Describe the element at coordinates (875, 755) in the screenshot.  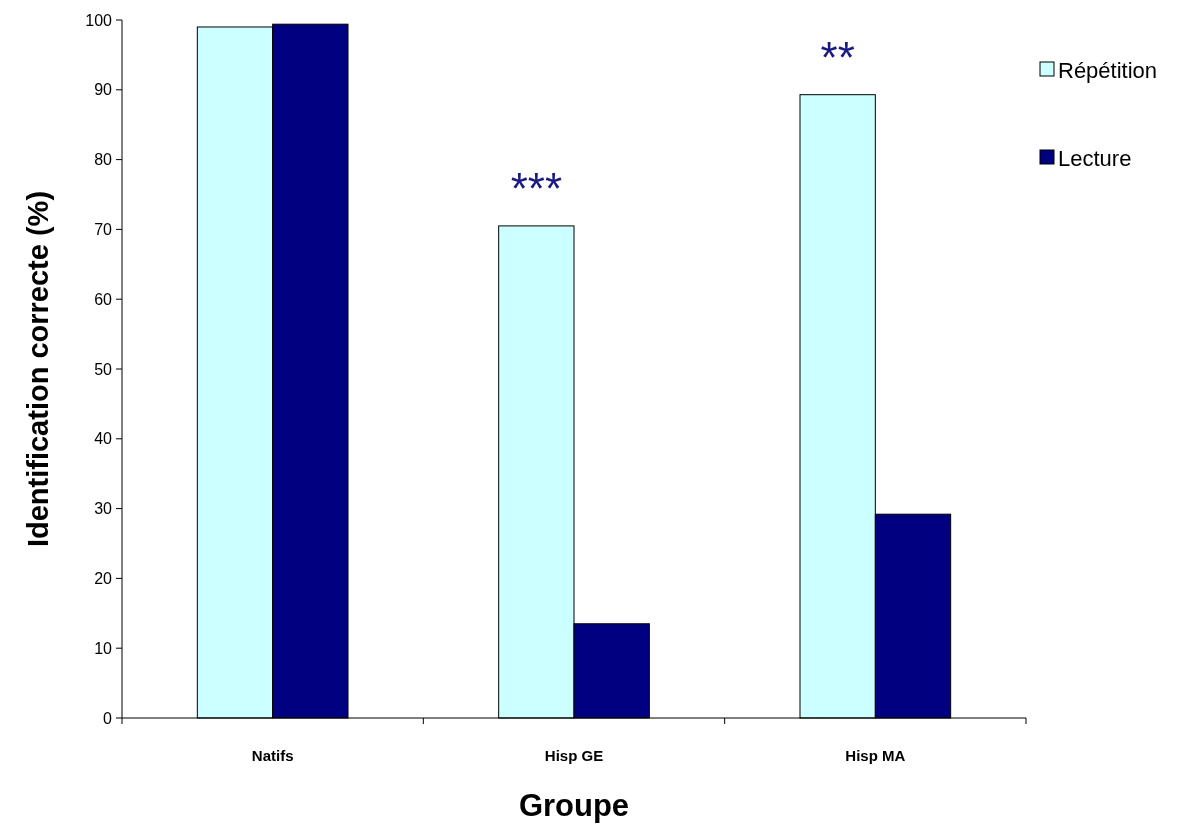
I see `x-tick-label: Hisp MA` at that location.